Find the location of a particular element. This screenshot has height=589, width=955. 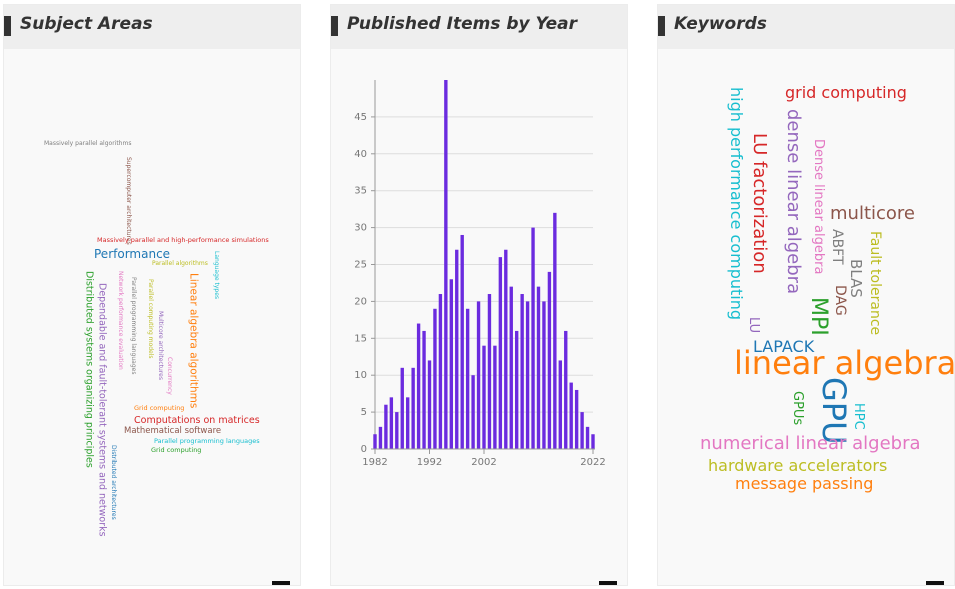

cloud-word: LU factorization is located at coordinates (759, 203).